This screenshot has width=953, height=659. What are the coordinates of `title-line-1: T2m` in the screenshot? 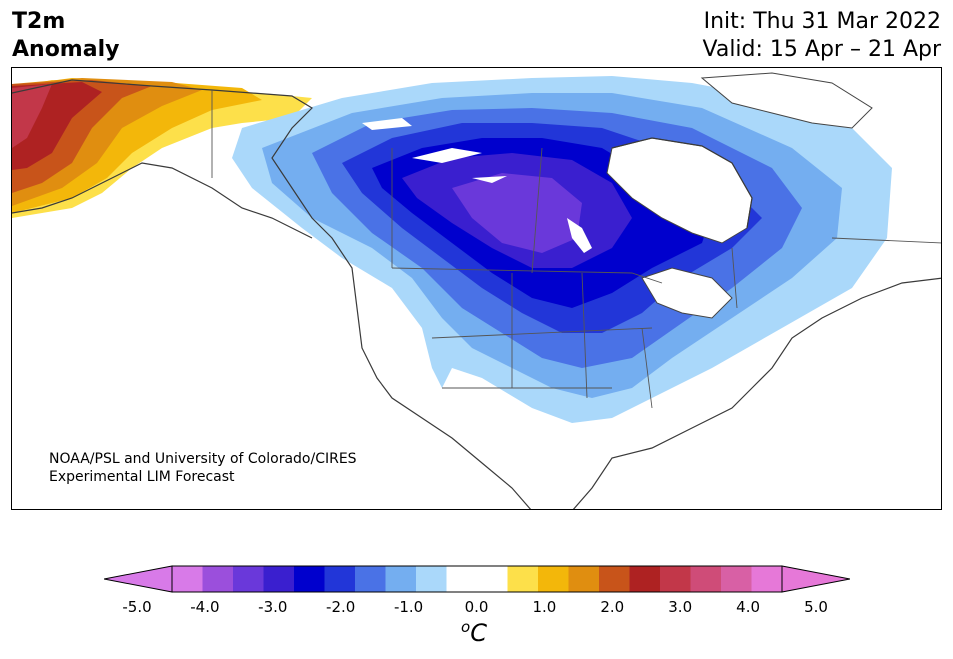 It's located at (39, 21).